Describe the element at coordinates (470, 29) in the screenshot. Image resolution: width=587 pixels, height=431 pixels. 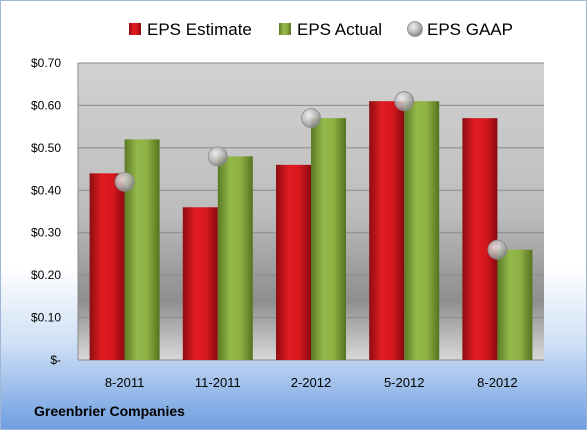
I see `legend-label: EPS GAAP` at that location.